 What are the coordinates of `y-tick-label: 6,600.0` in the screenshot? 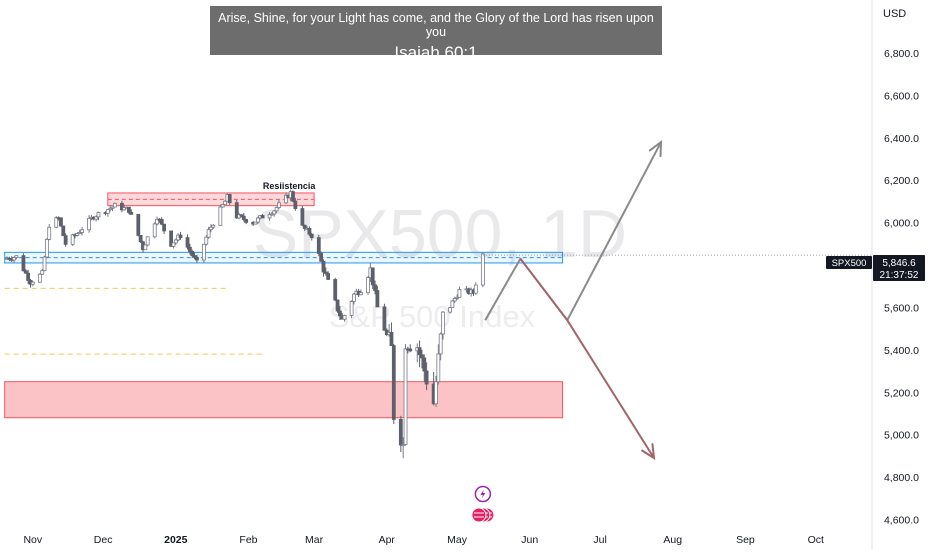 It's located at (901, 96).